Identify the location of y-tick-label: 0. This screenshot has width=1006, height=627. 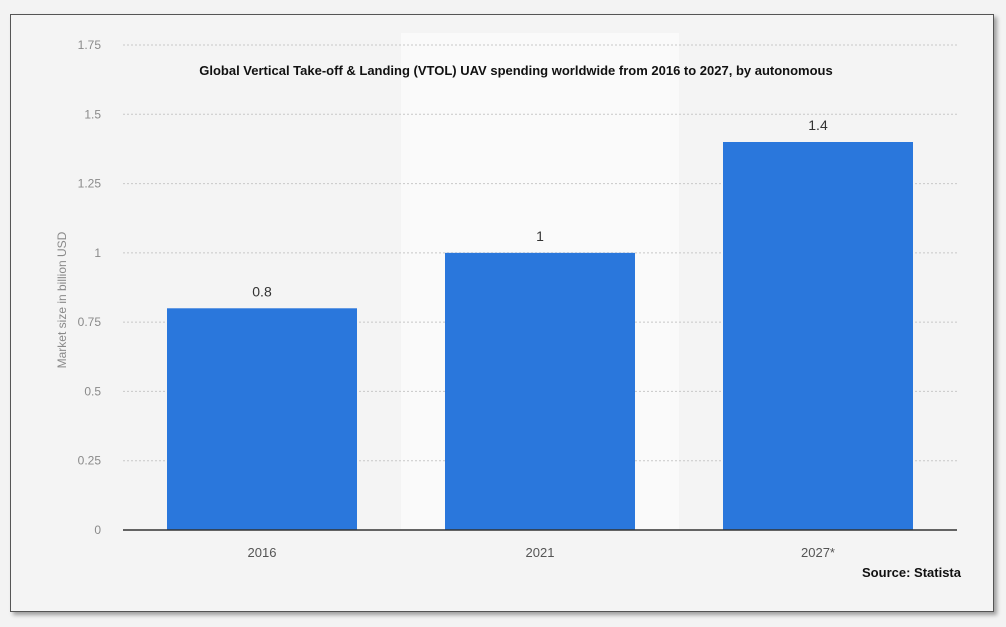
(97, 530).